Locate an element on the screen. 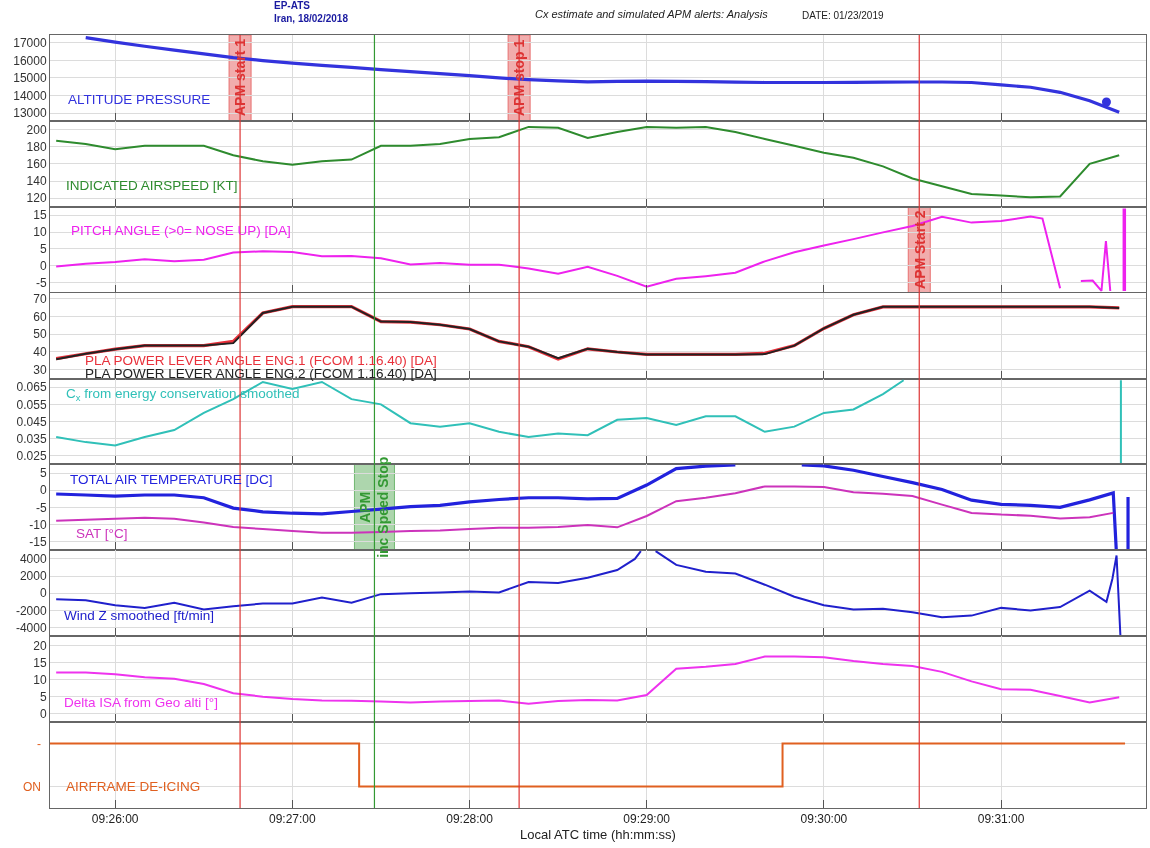 Image resolution: width=1150 pixels, height=848 pixels. y-tick-label: 50 is located at coordinates (40, 334).